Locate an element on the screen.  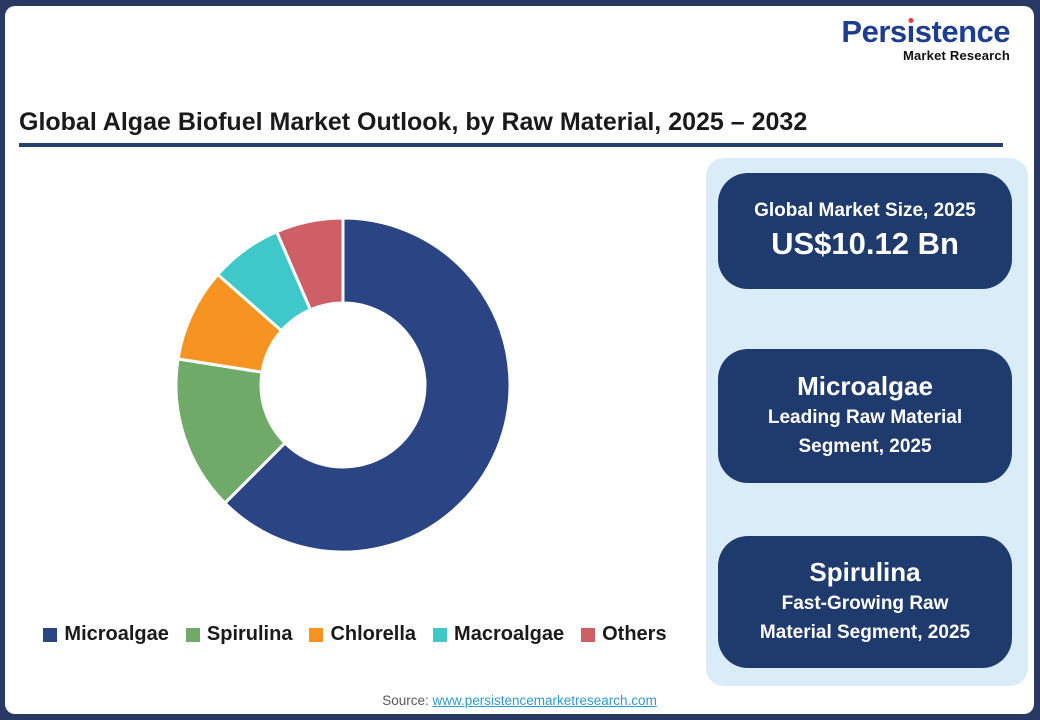
legend-item-others: Others is located at coordinates (624, 634).